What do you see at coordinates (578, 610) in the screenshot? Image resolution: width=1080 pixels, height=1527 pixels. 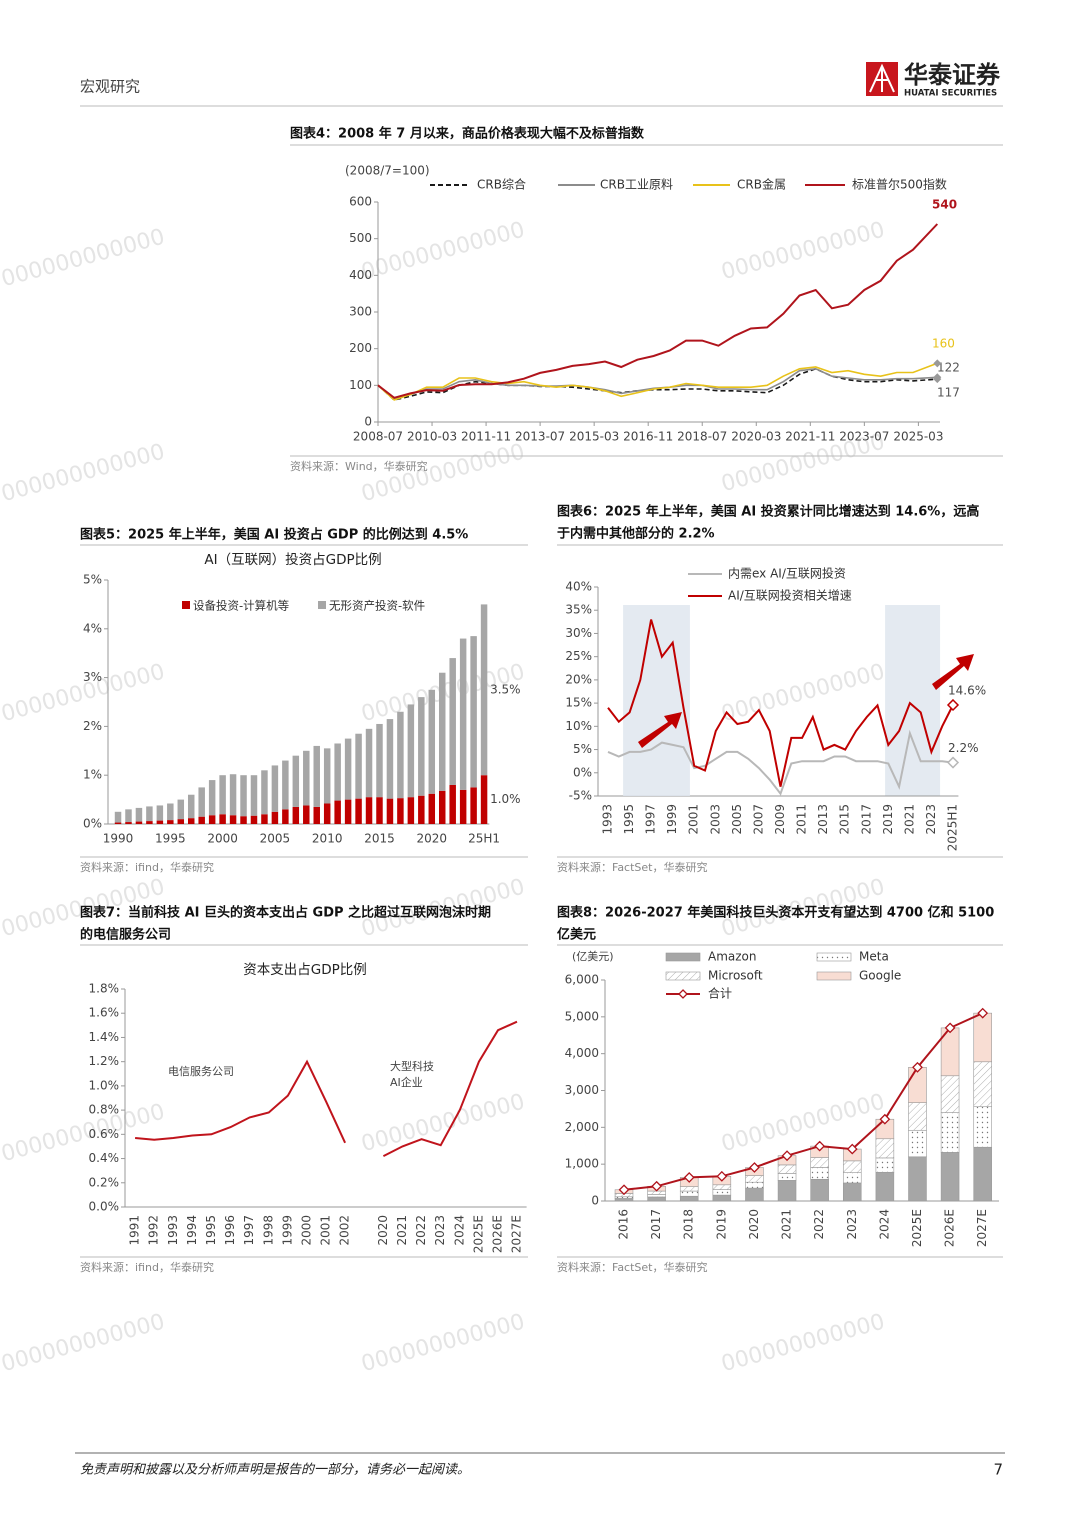 I see `y-tick-label: 35%` at bounding box center [578, 610].